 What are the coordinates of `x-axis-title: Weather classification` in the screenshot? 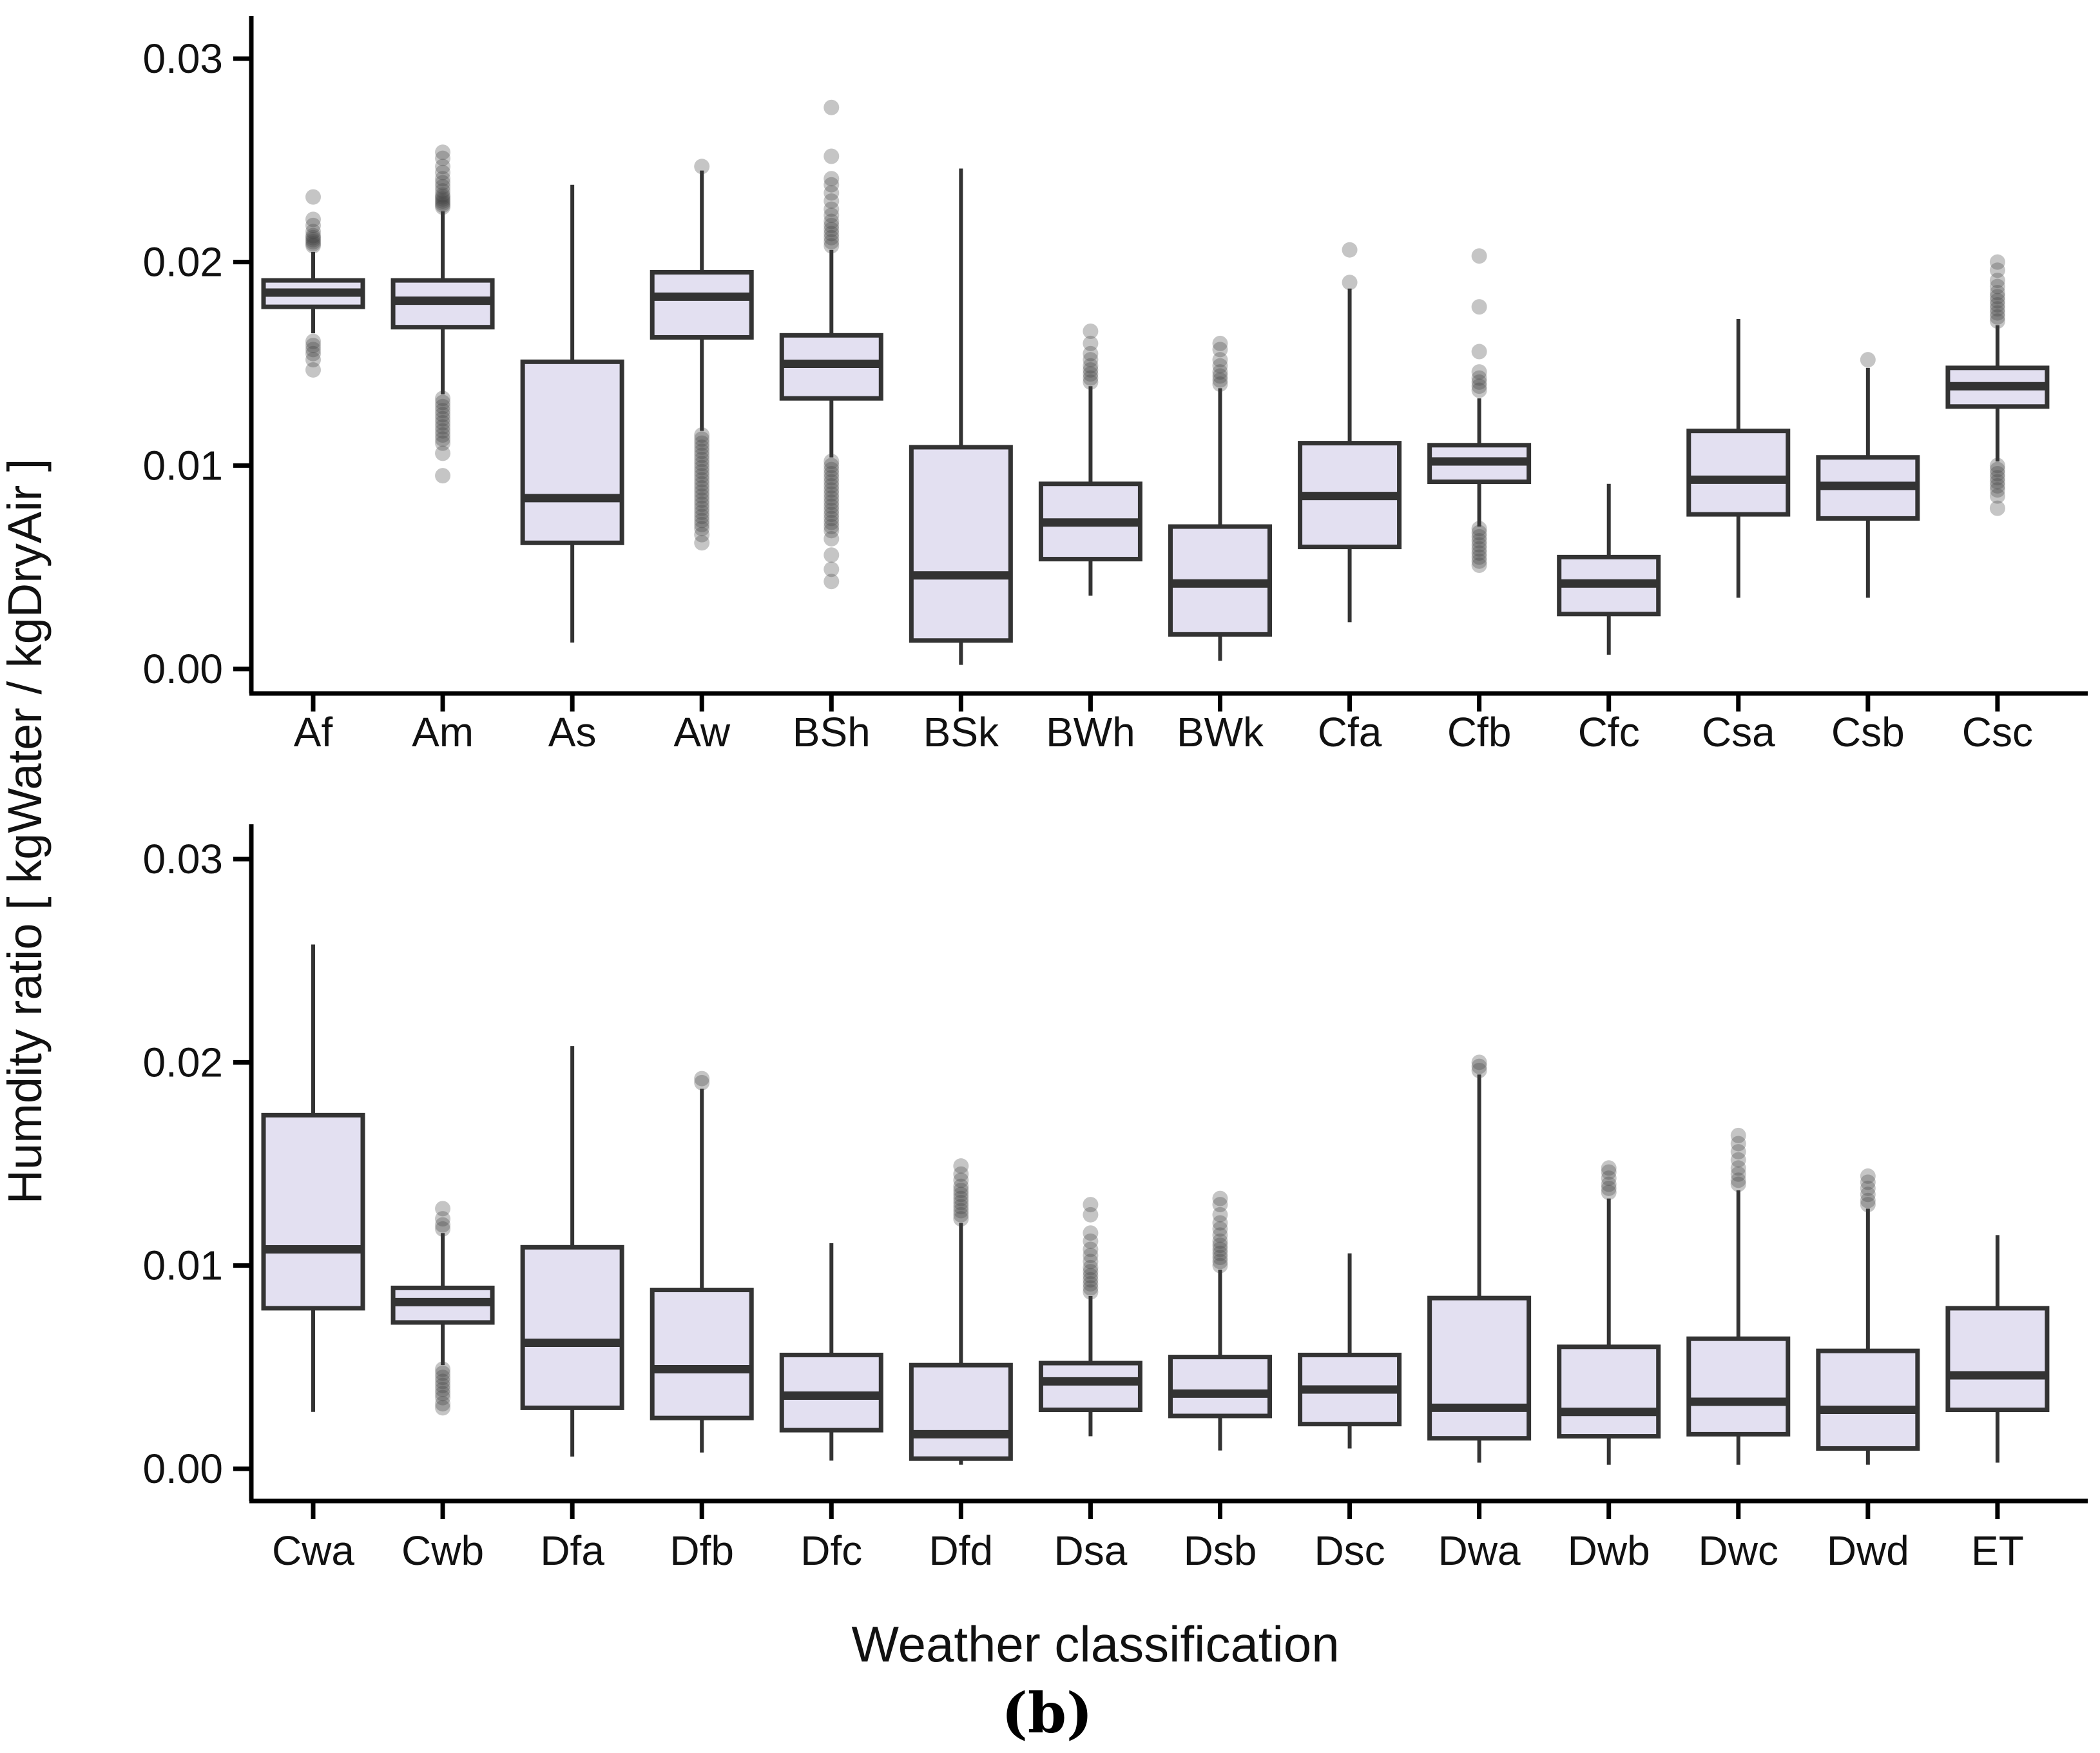 It's located at (1095, 1644).